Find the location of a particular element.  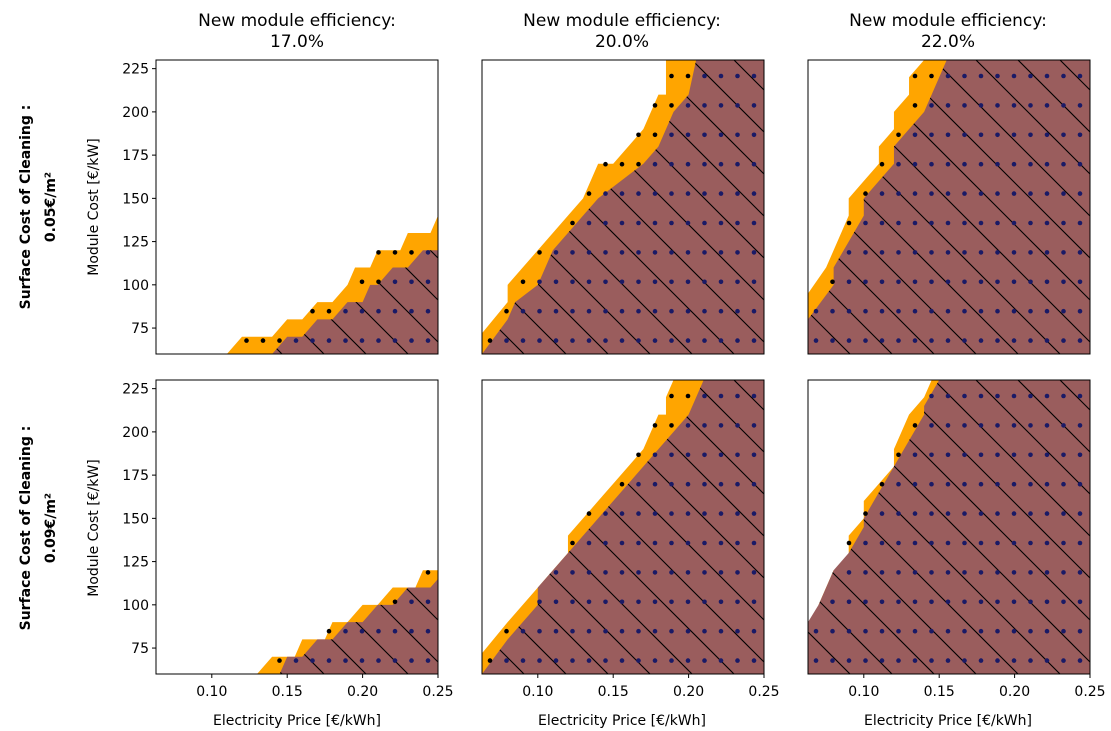

row-label-1-line1: Surface Cost of Cleaning : is located at coordinates (26, 207).